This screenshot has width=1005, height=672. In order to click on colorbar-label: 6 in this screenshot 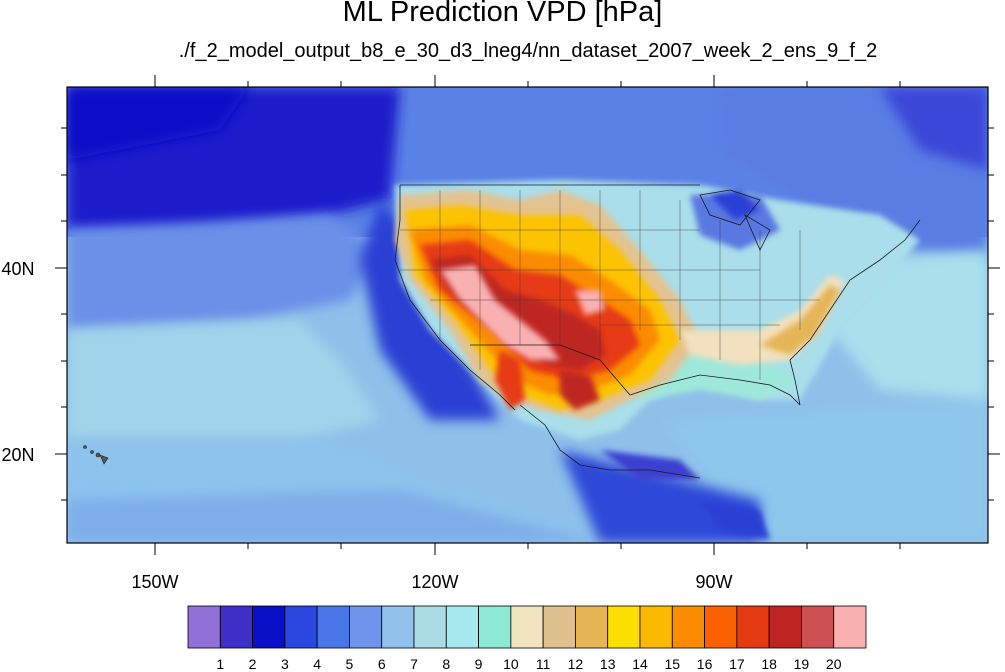, I will do `click(382, 664)`.